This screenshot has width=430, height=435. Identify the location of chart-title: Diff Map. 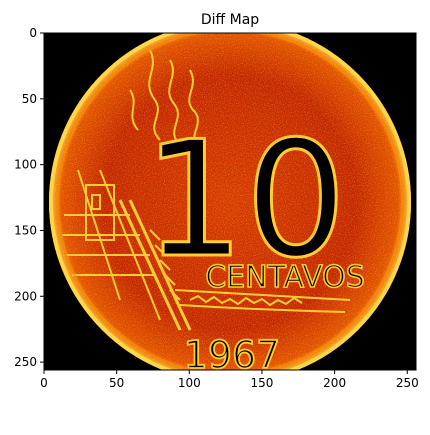
(230, 20).